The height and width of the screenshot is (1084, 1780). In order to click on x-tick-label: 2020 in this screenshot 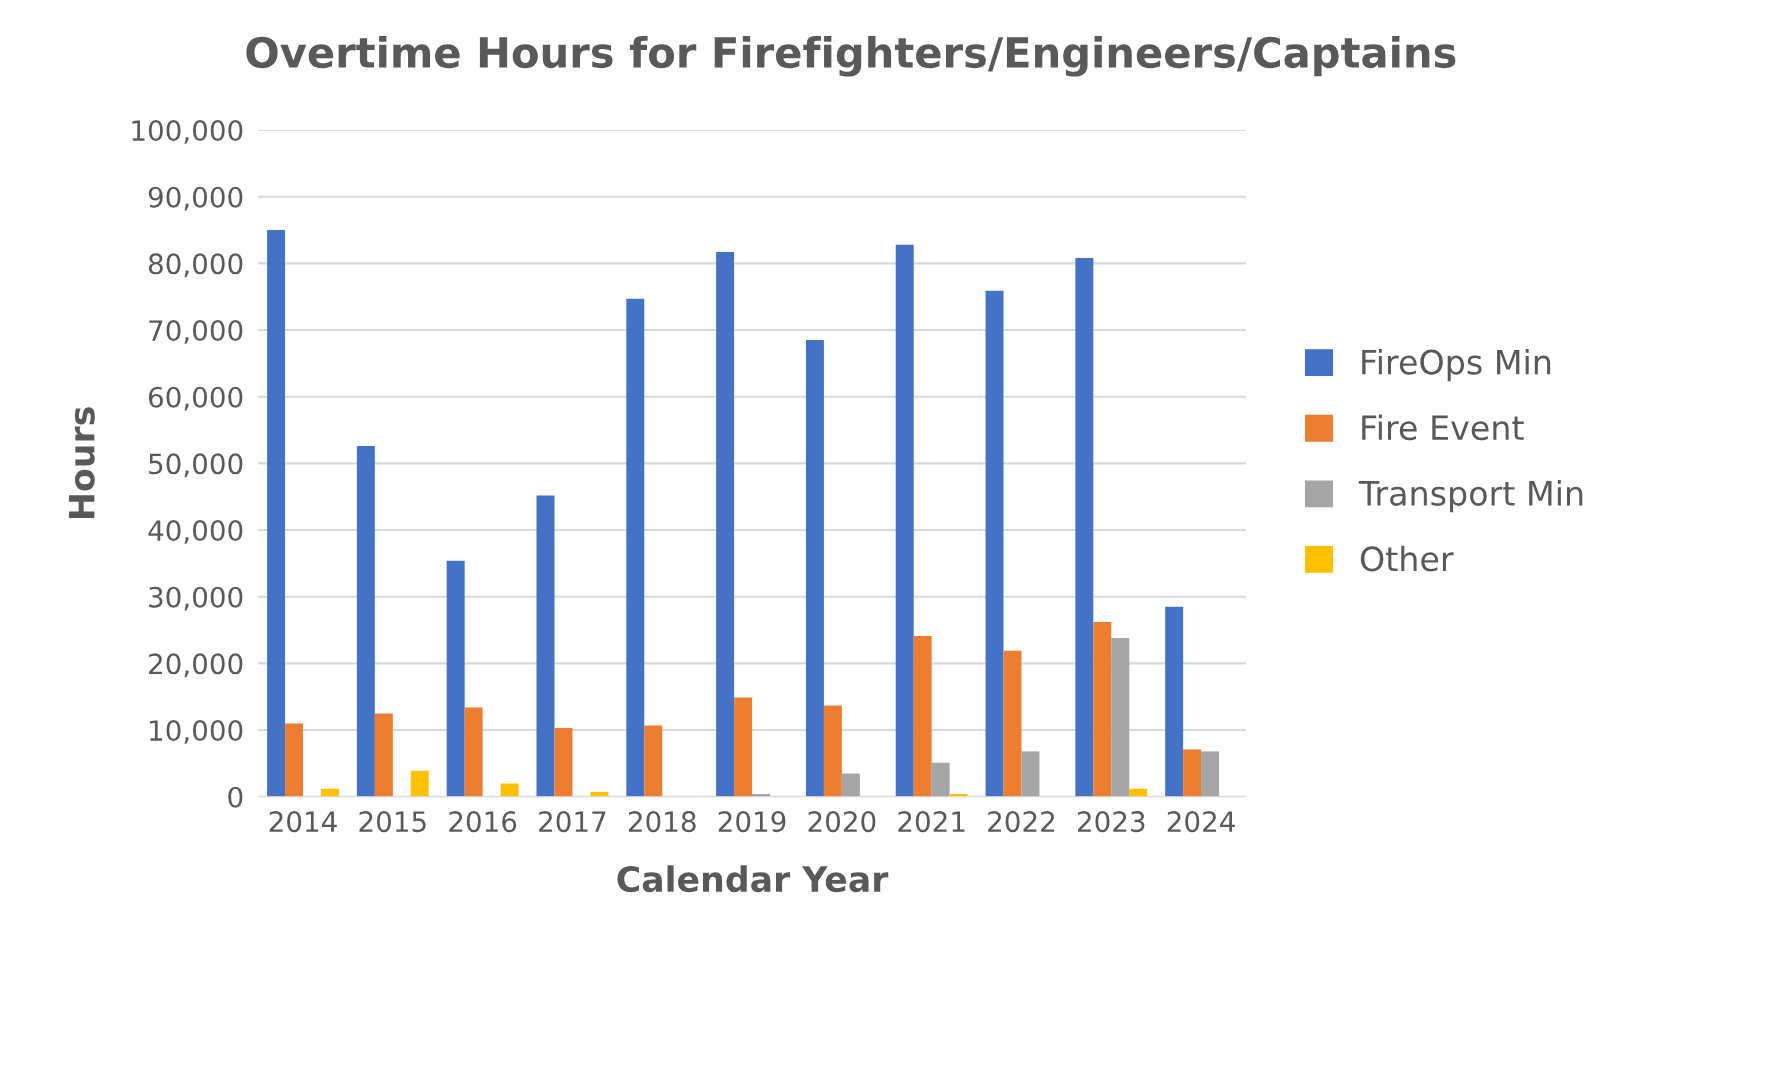, I will do `click(842, 822)`.